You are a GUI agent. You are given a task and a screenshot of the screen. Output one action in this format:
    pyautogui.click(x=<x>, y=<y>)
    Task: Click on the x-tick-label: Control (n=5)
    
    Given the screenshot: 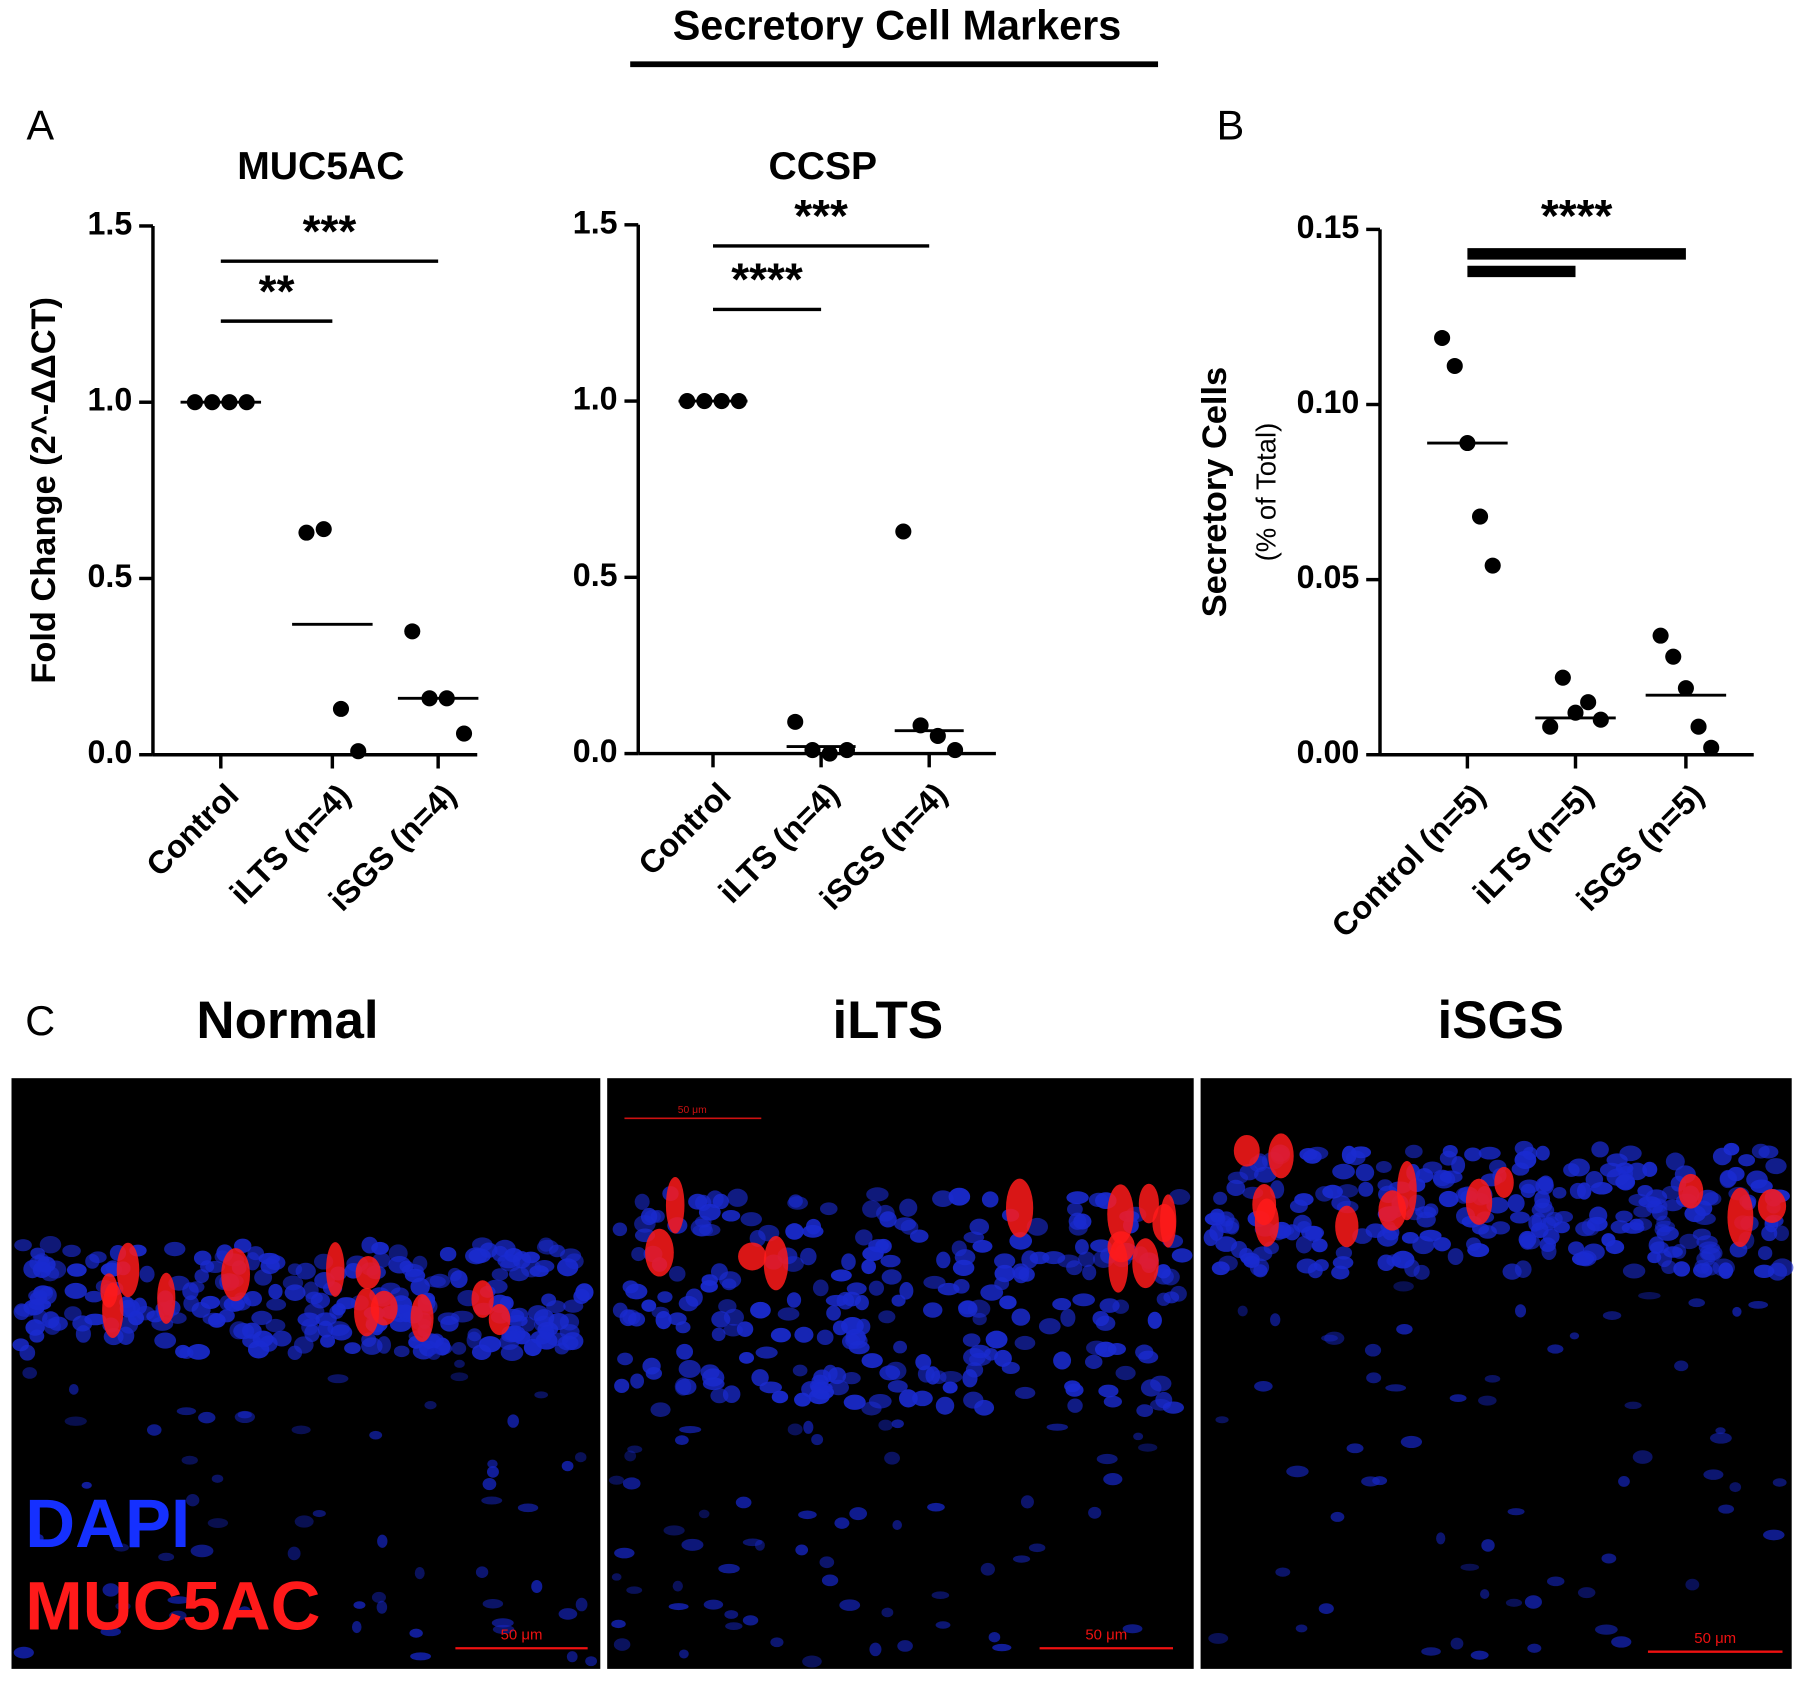 What is the action you would take?
    pyautogui.click(x=1408, y=860)
    